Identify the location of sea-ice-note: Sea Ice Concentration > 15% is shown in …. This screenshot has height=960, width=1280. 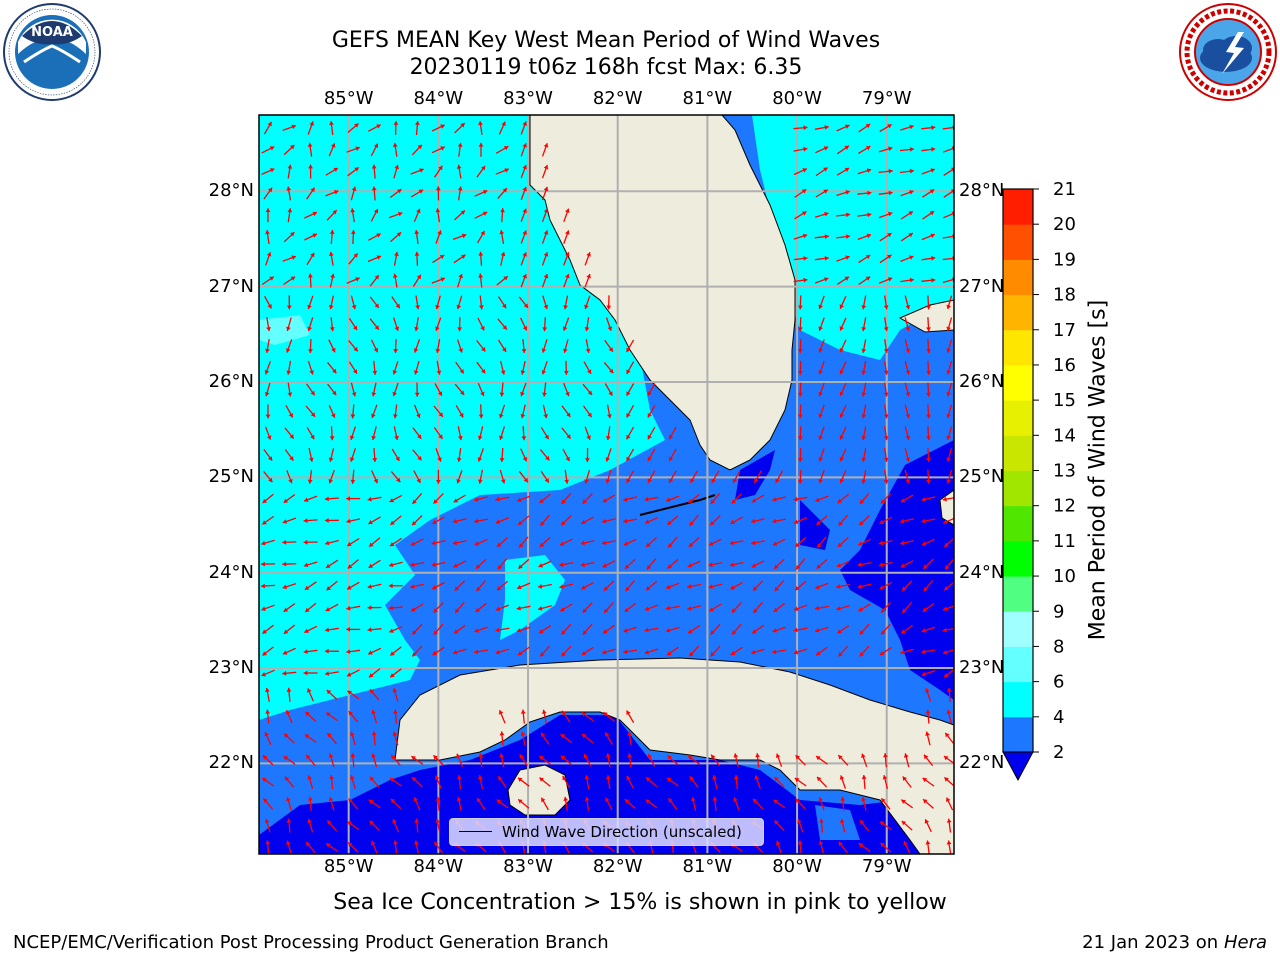
(640, 902).